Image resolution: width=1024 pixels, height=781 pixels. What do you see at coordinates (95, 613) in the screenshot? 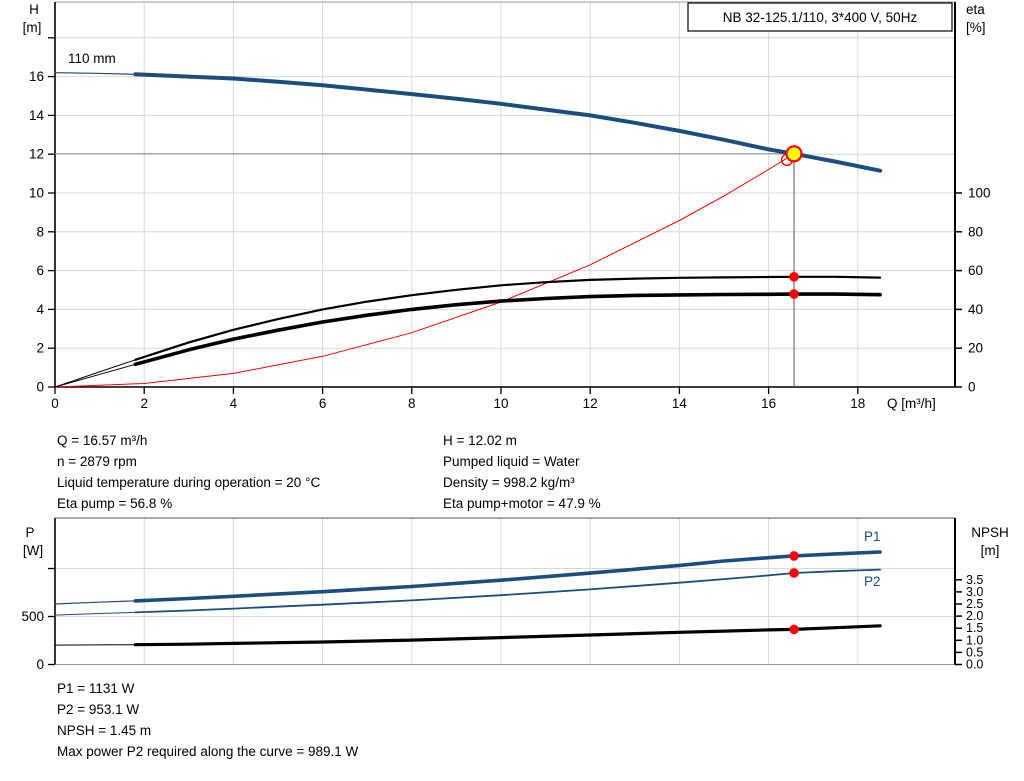
I see `p2-curve-lead` at bounding box center [95, 613].